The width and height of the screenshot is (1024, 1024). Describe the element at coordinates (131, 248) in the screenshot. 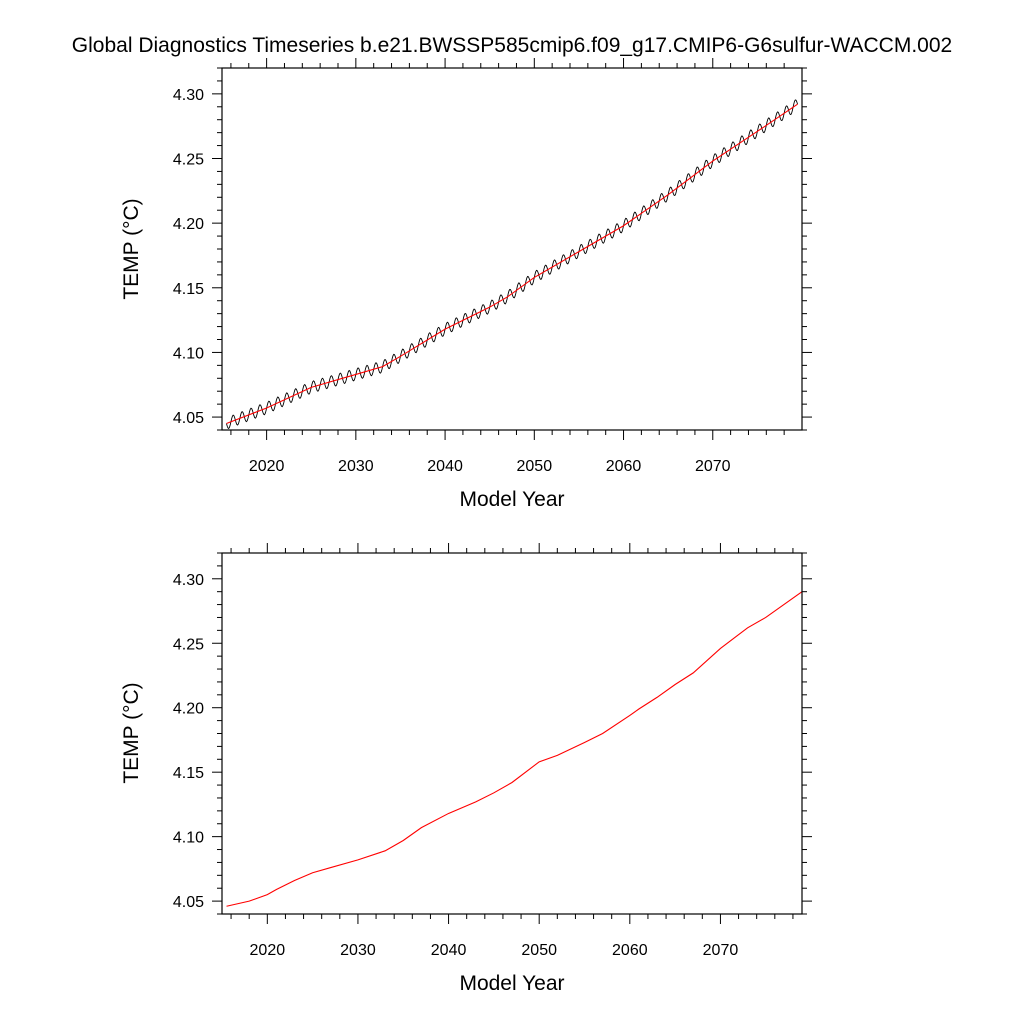

I see `top-y-axis-label: TEMP (°C)` at that location.